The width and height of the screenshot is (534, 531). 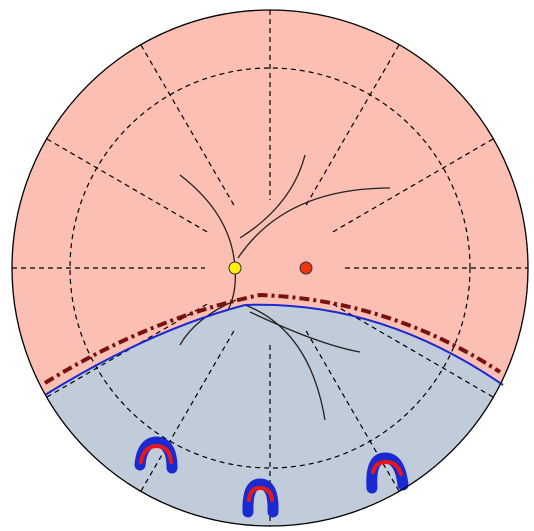 I want to click on horseshoes, so click(x=271, y=477).